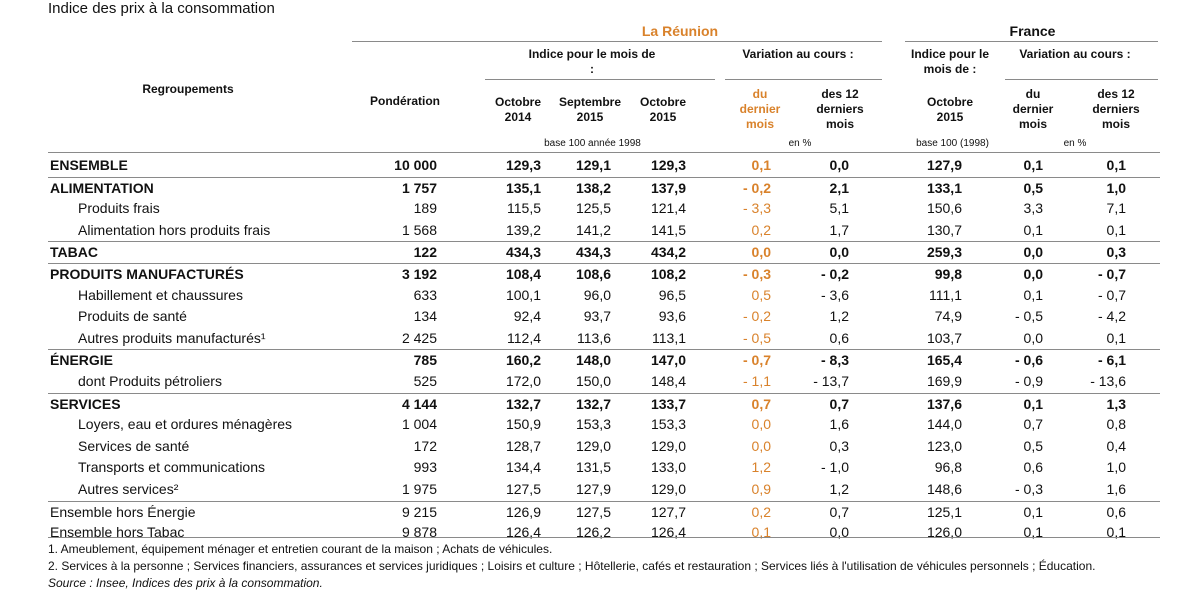 Image resolution: width=1200 pixels, height=596 pixels. What do you see at coordinates (593, 403) in the screenshot?
I see `cell-septembre-2015: 132,7` at bounding box center [593, 403].